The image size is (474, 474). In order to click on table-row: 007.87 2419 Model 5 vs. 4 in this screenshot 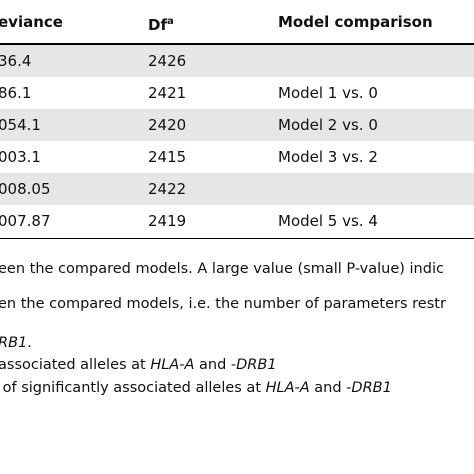, I will do `click(237, 221)`.